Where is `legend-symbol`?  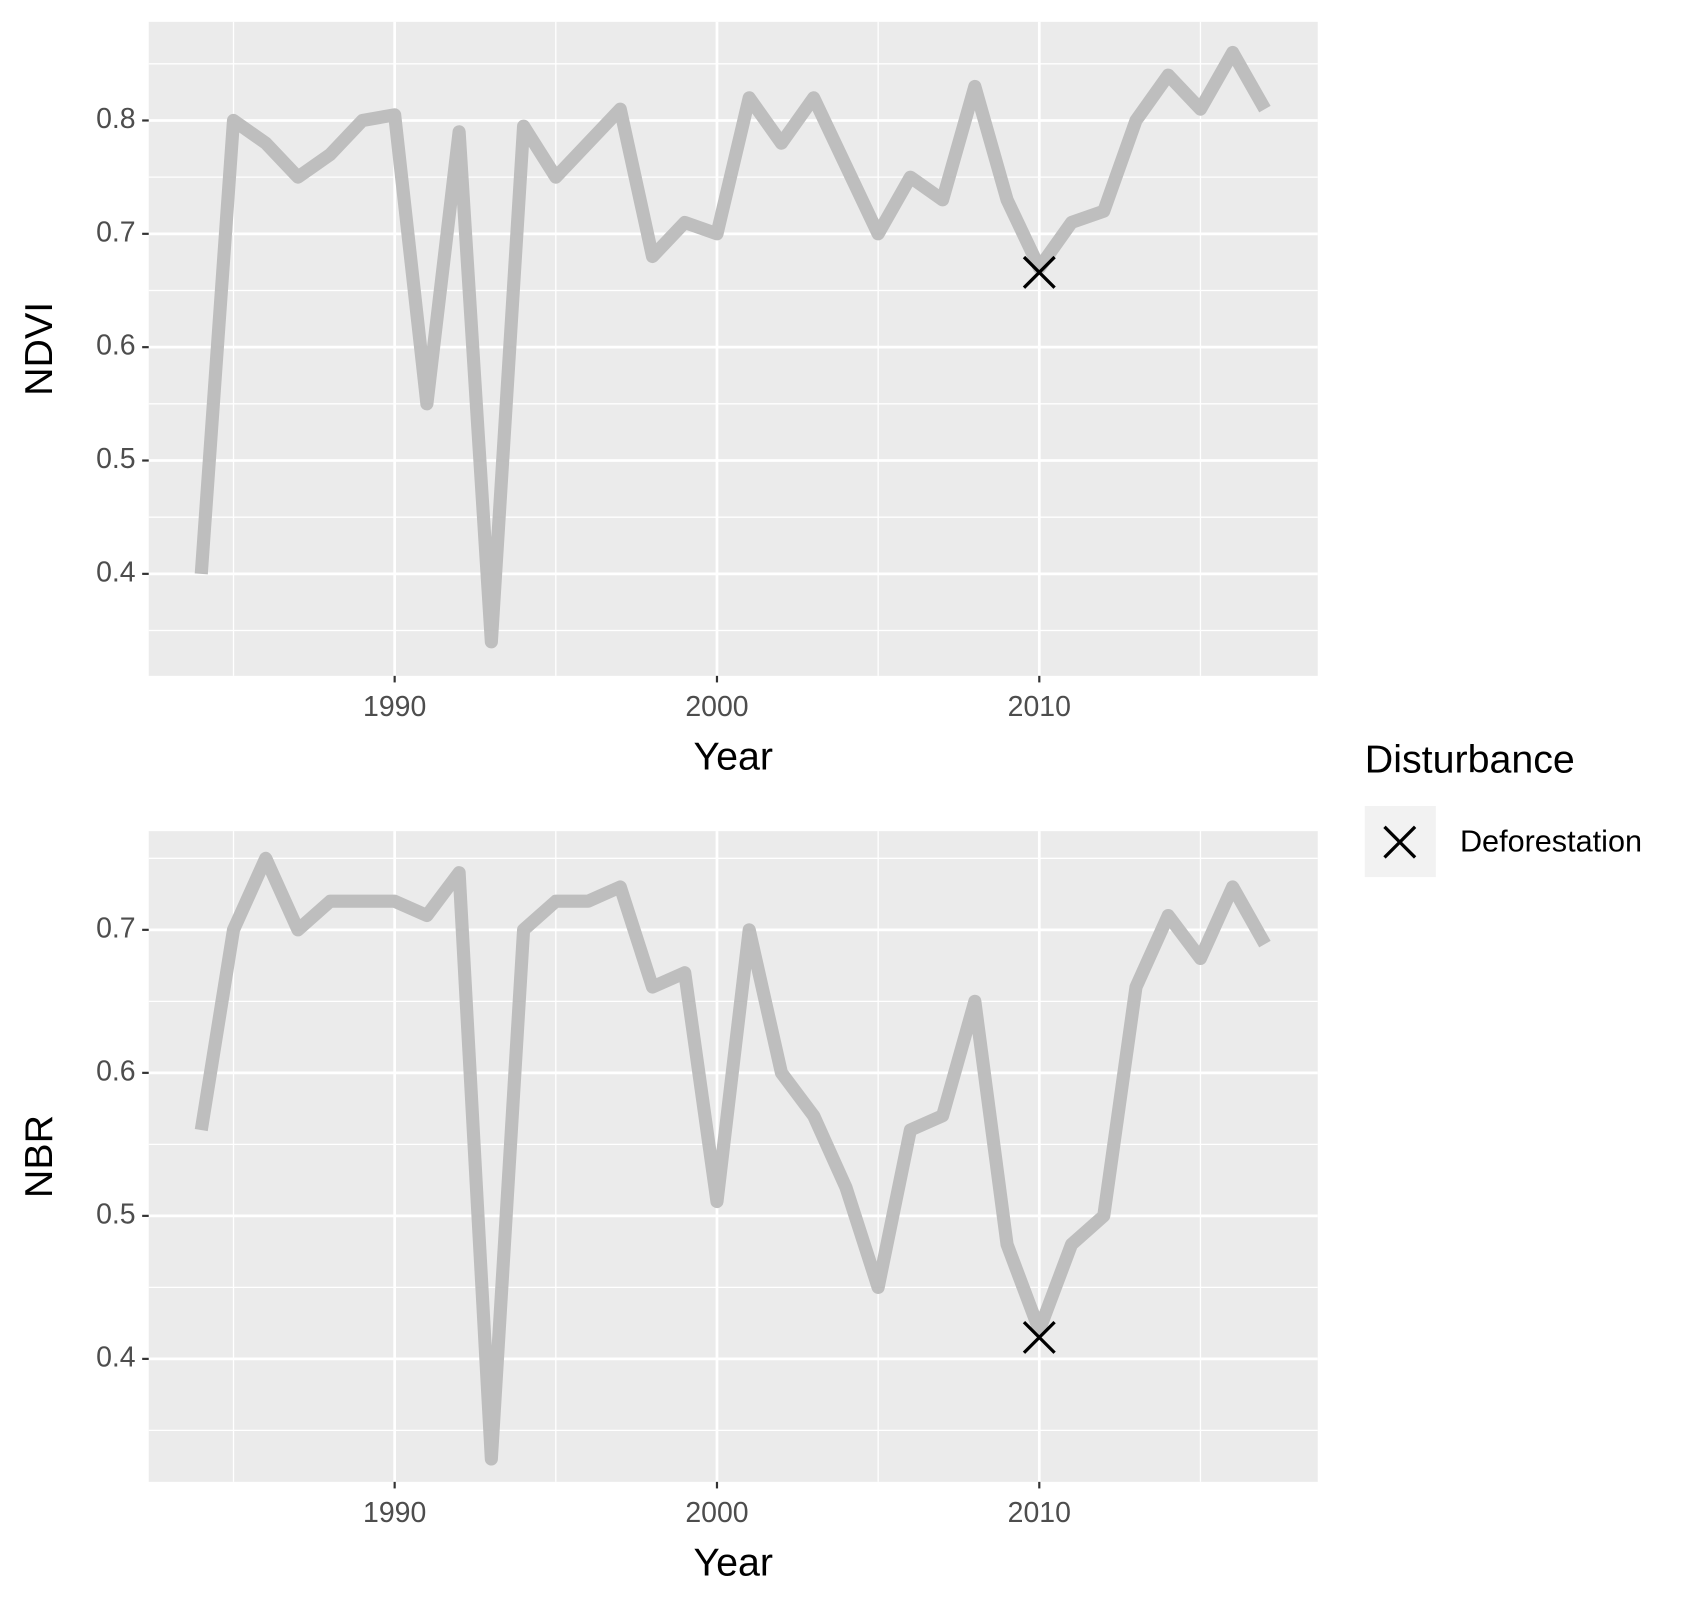 legend-symbol is located at coordinates (1400, 842).